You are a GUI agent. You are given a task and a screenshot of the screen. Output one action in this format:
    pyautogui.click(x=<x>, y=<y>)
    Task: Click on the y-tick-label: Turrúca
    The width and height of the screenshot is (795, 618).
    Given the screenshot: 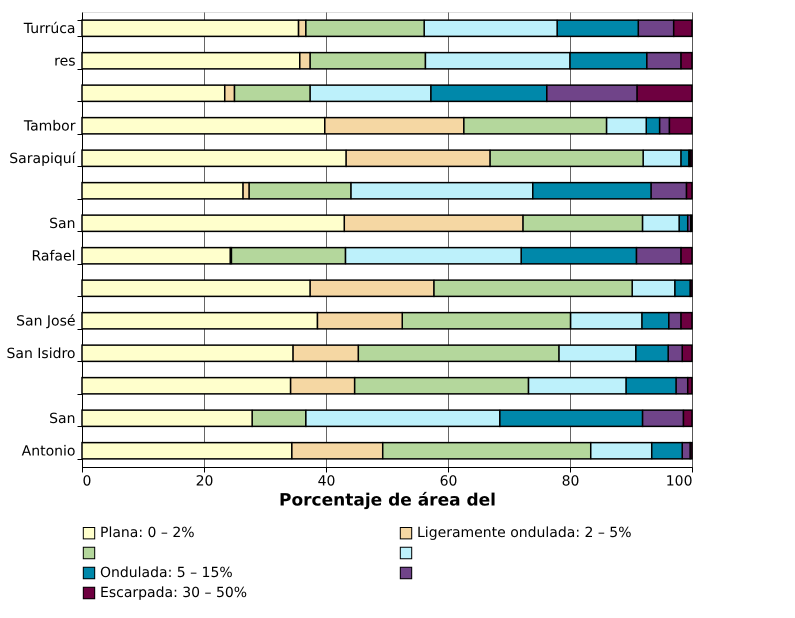 What is the action you would take?
    pyautogui.click(x=49, y=28)
    